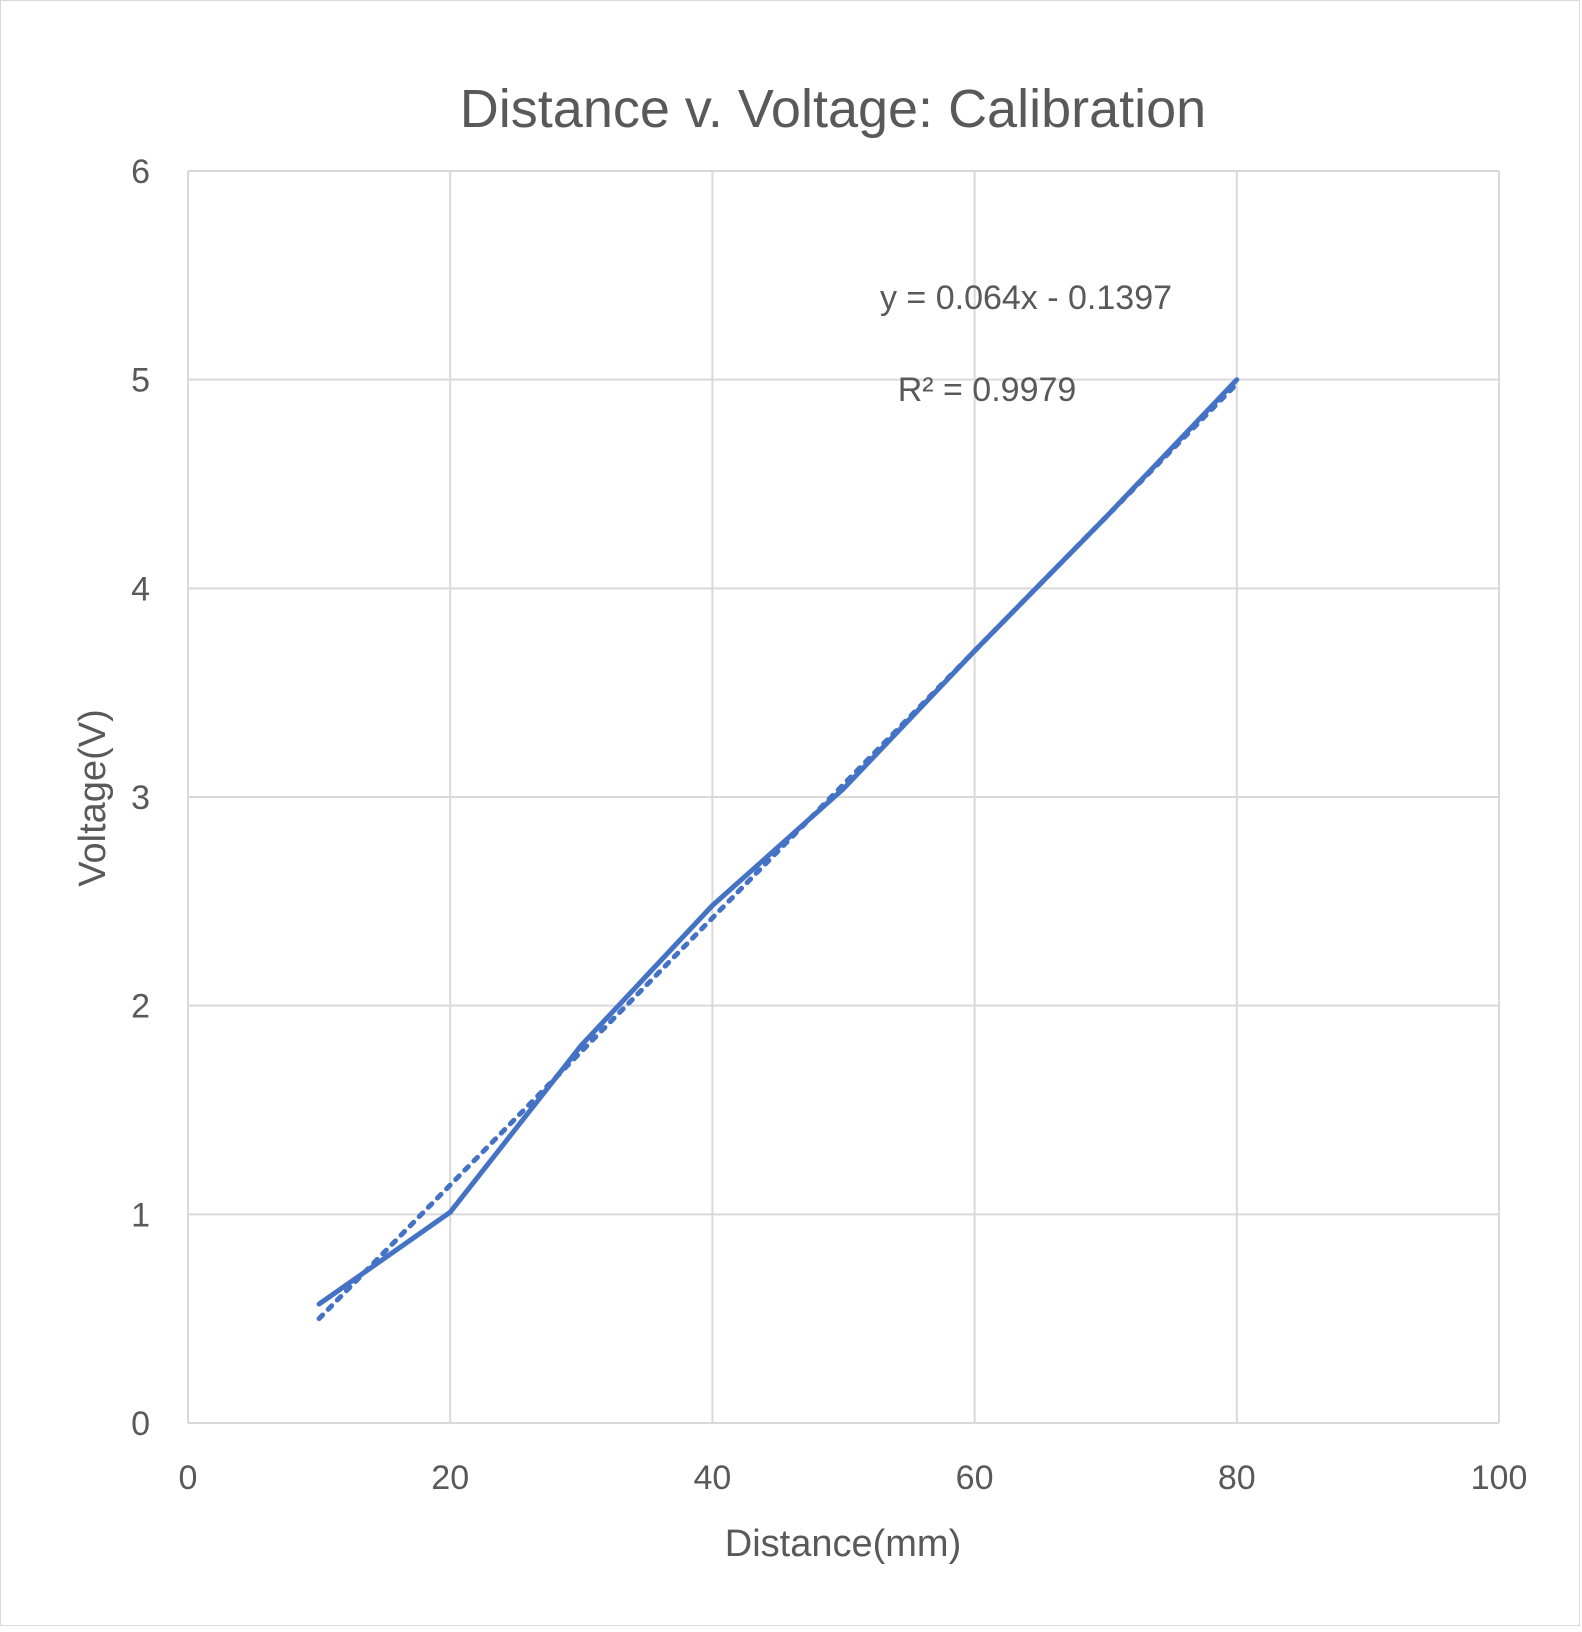  I want to click on y-tick-label: 2, so click(140, 1007).